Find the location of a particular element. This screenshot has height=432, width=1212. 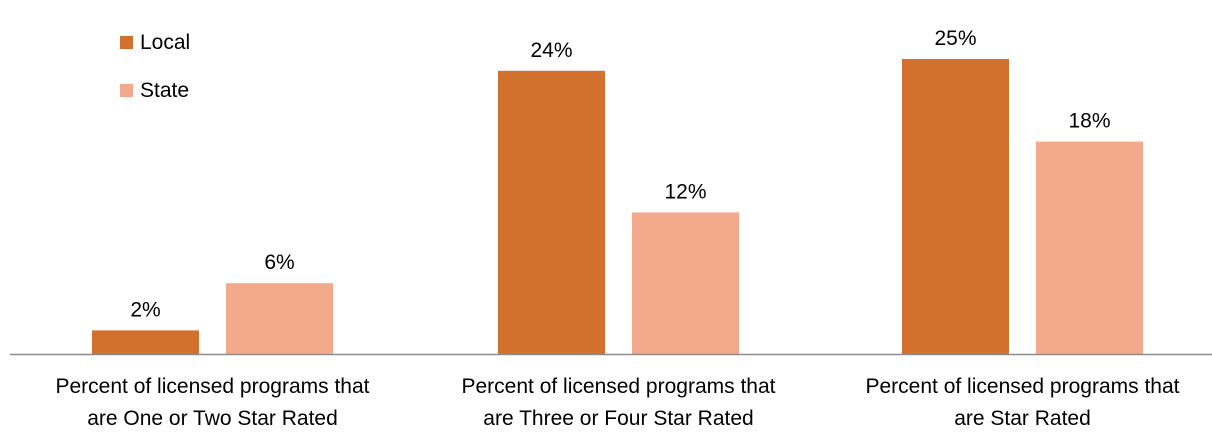

category-label-1-line-1: Percent of licensed programs that is located at coordinates (213, 386).